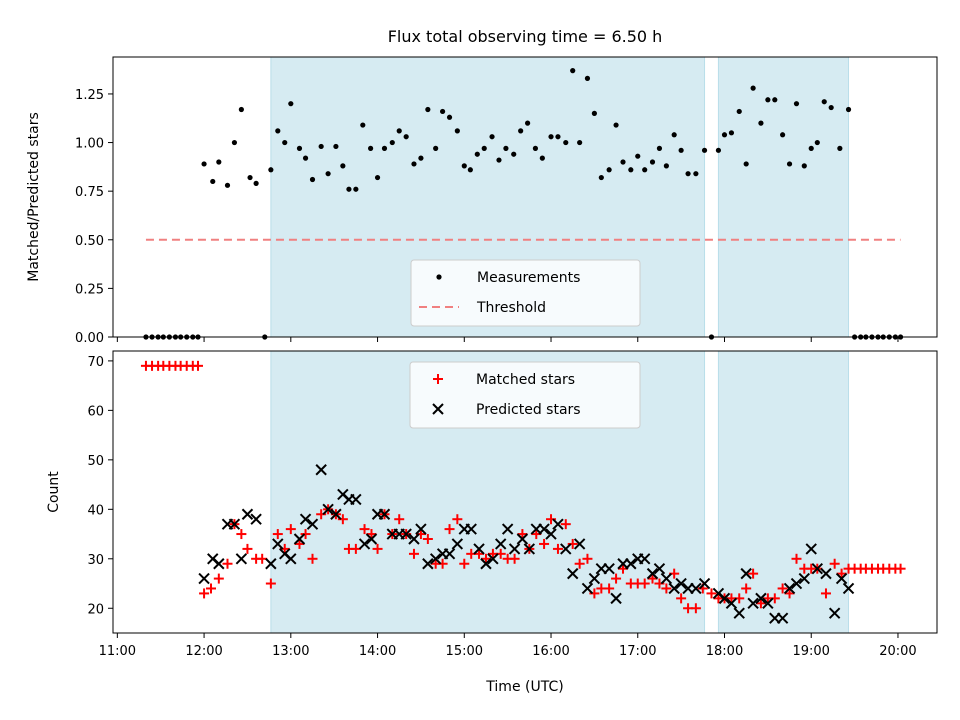 This screenshot has height=720, width=960. What do you see at coordinates (439, 277) in the screenshot?
I see `legend-dot-symbol` at bounding box center [439, 277].